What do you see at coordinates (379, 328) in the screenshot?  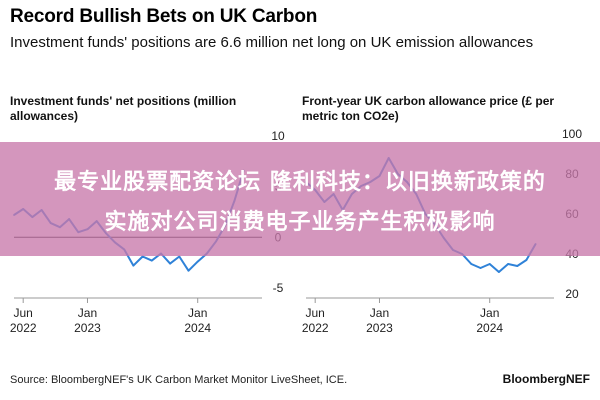 I see `carbon-price-x-tick-label: 2023` at bounding box center [379, 328].